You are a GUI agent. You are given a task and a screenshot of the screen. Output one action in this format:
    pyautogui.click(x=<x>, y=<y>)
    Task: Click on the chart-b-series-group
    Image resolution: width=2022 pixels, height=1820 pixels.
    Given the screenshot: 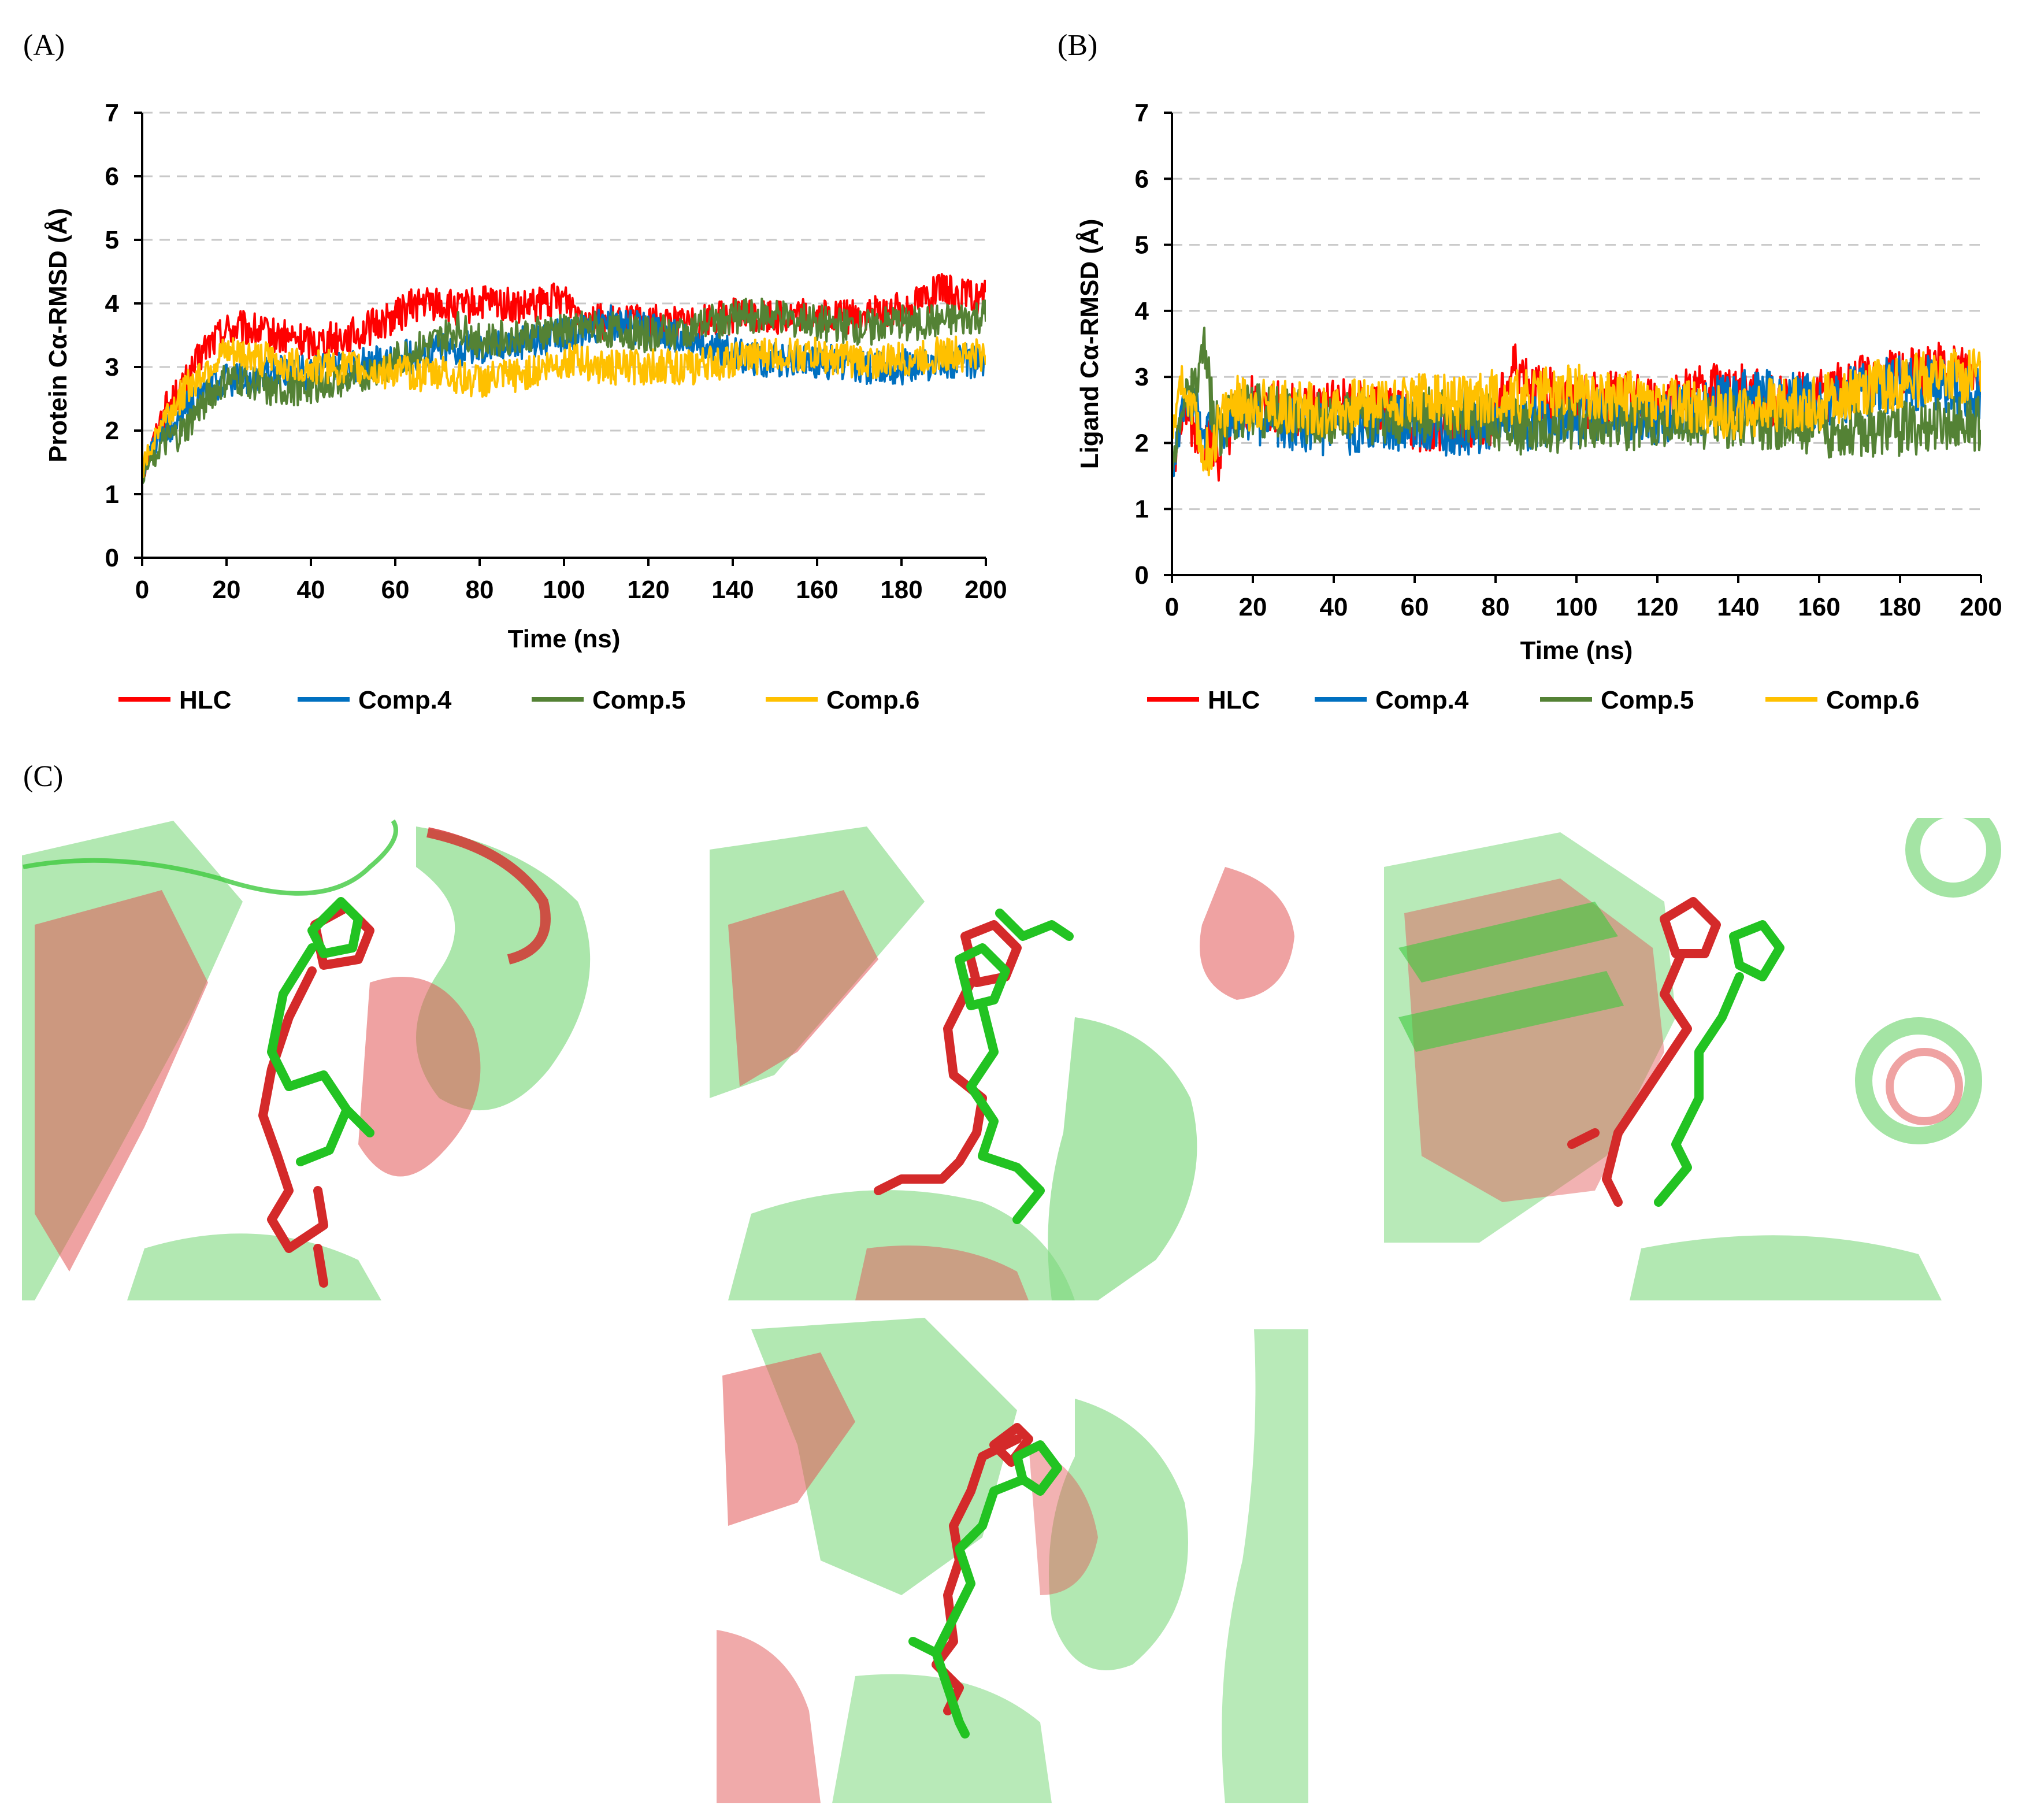 What is the action you would take?
    pyautogui.click(x=1576, y=404)
    